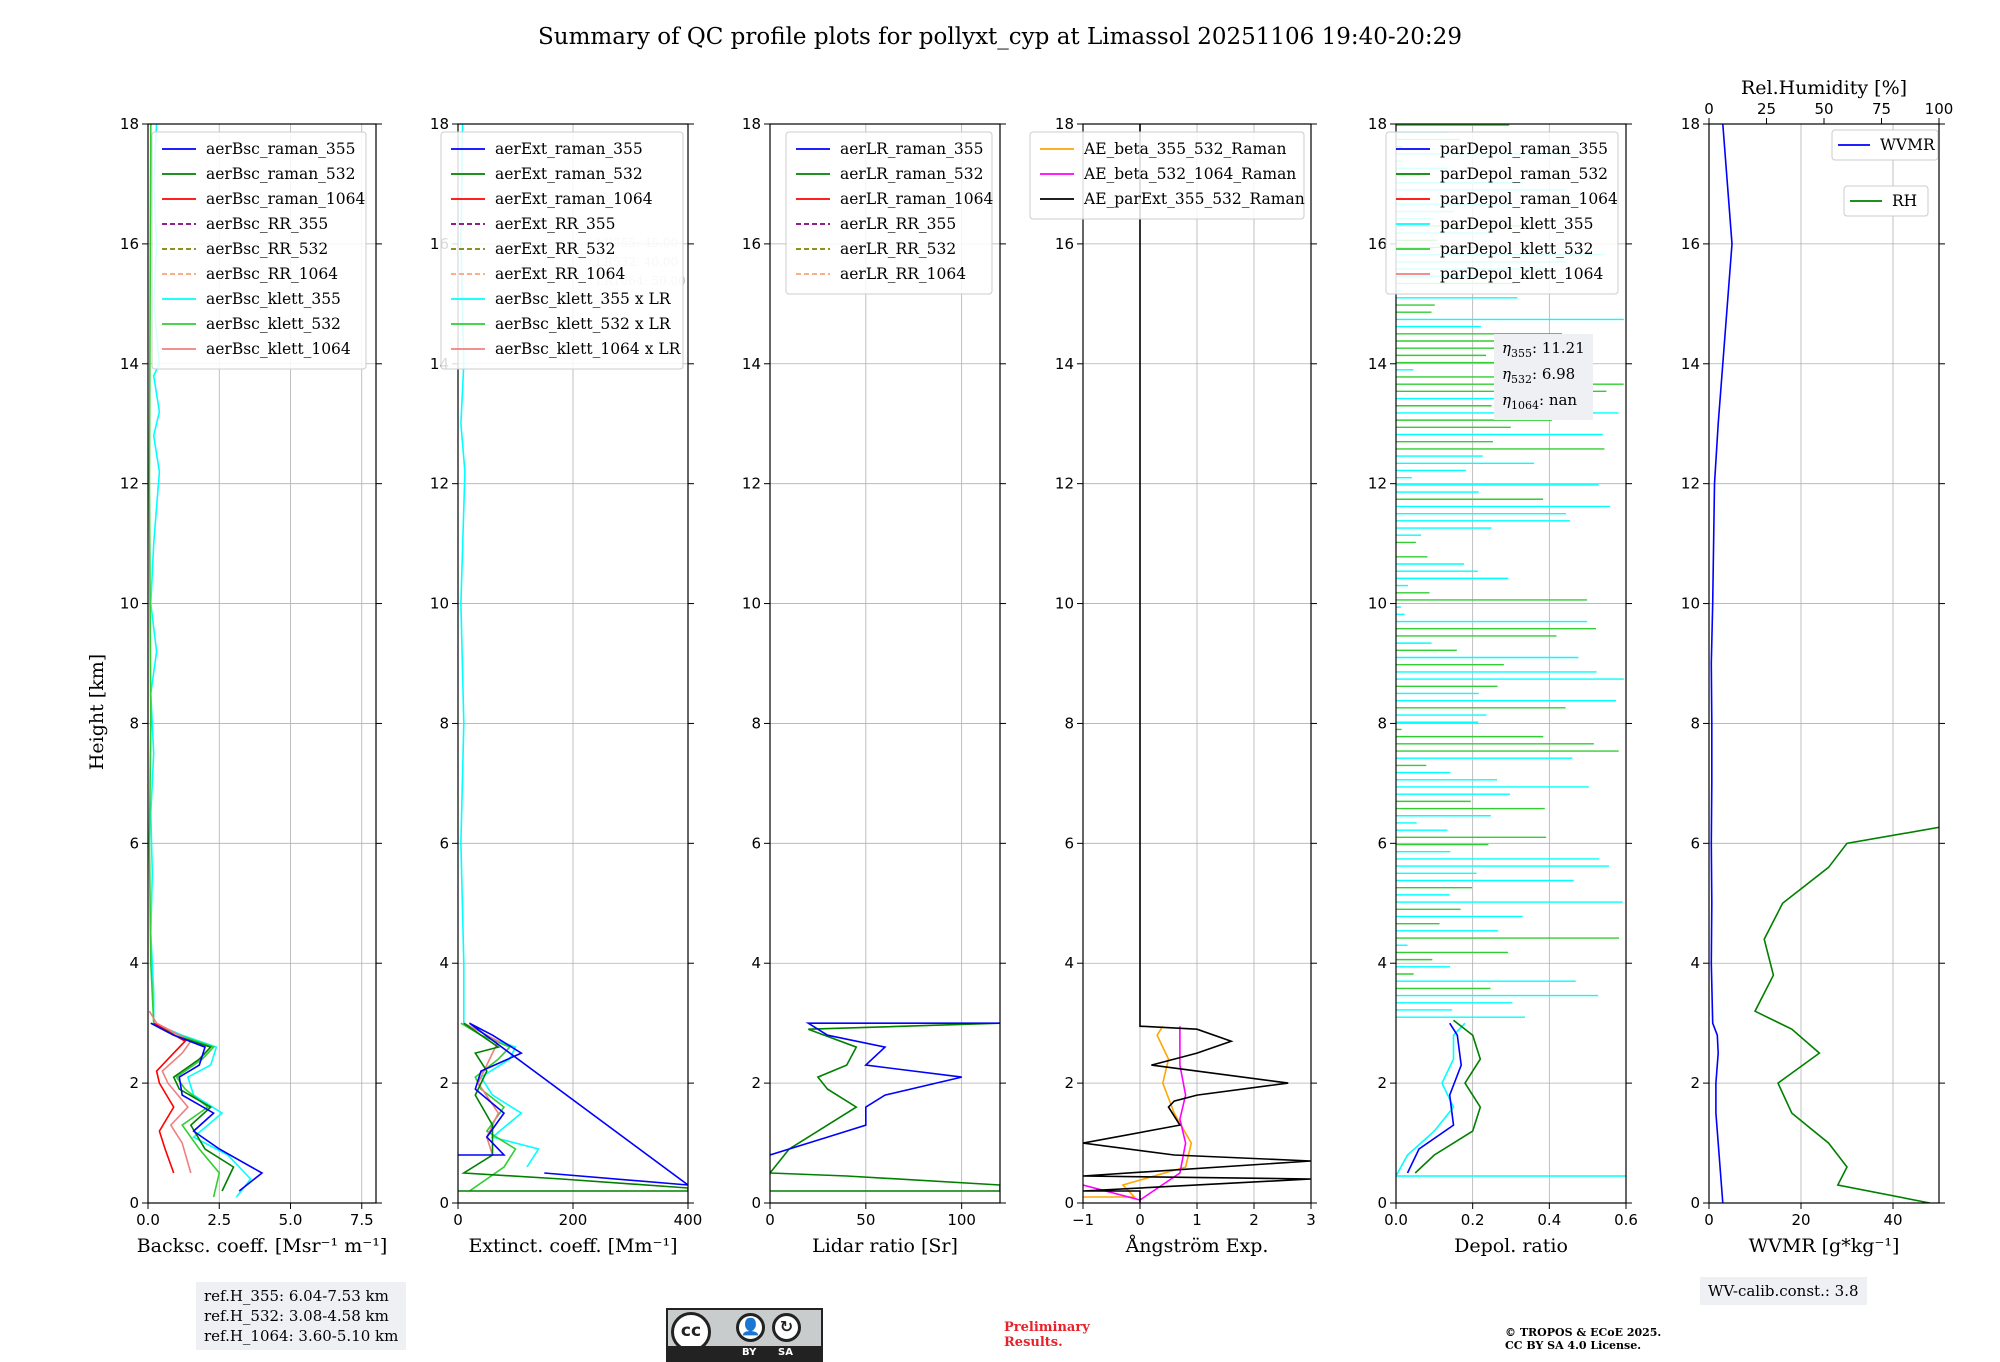 The width and height of the screenshot is (2000, 1362). What do you see at coordinates (574, 199) in the screenshot?
I see `legend-label: aerExt_raman_1064` at bounding box center [574, 199].